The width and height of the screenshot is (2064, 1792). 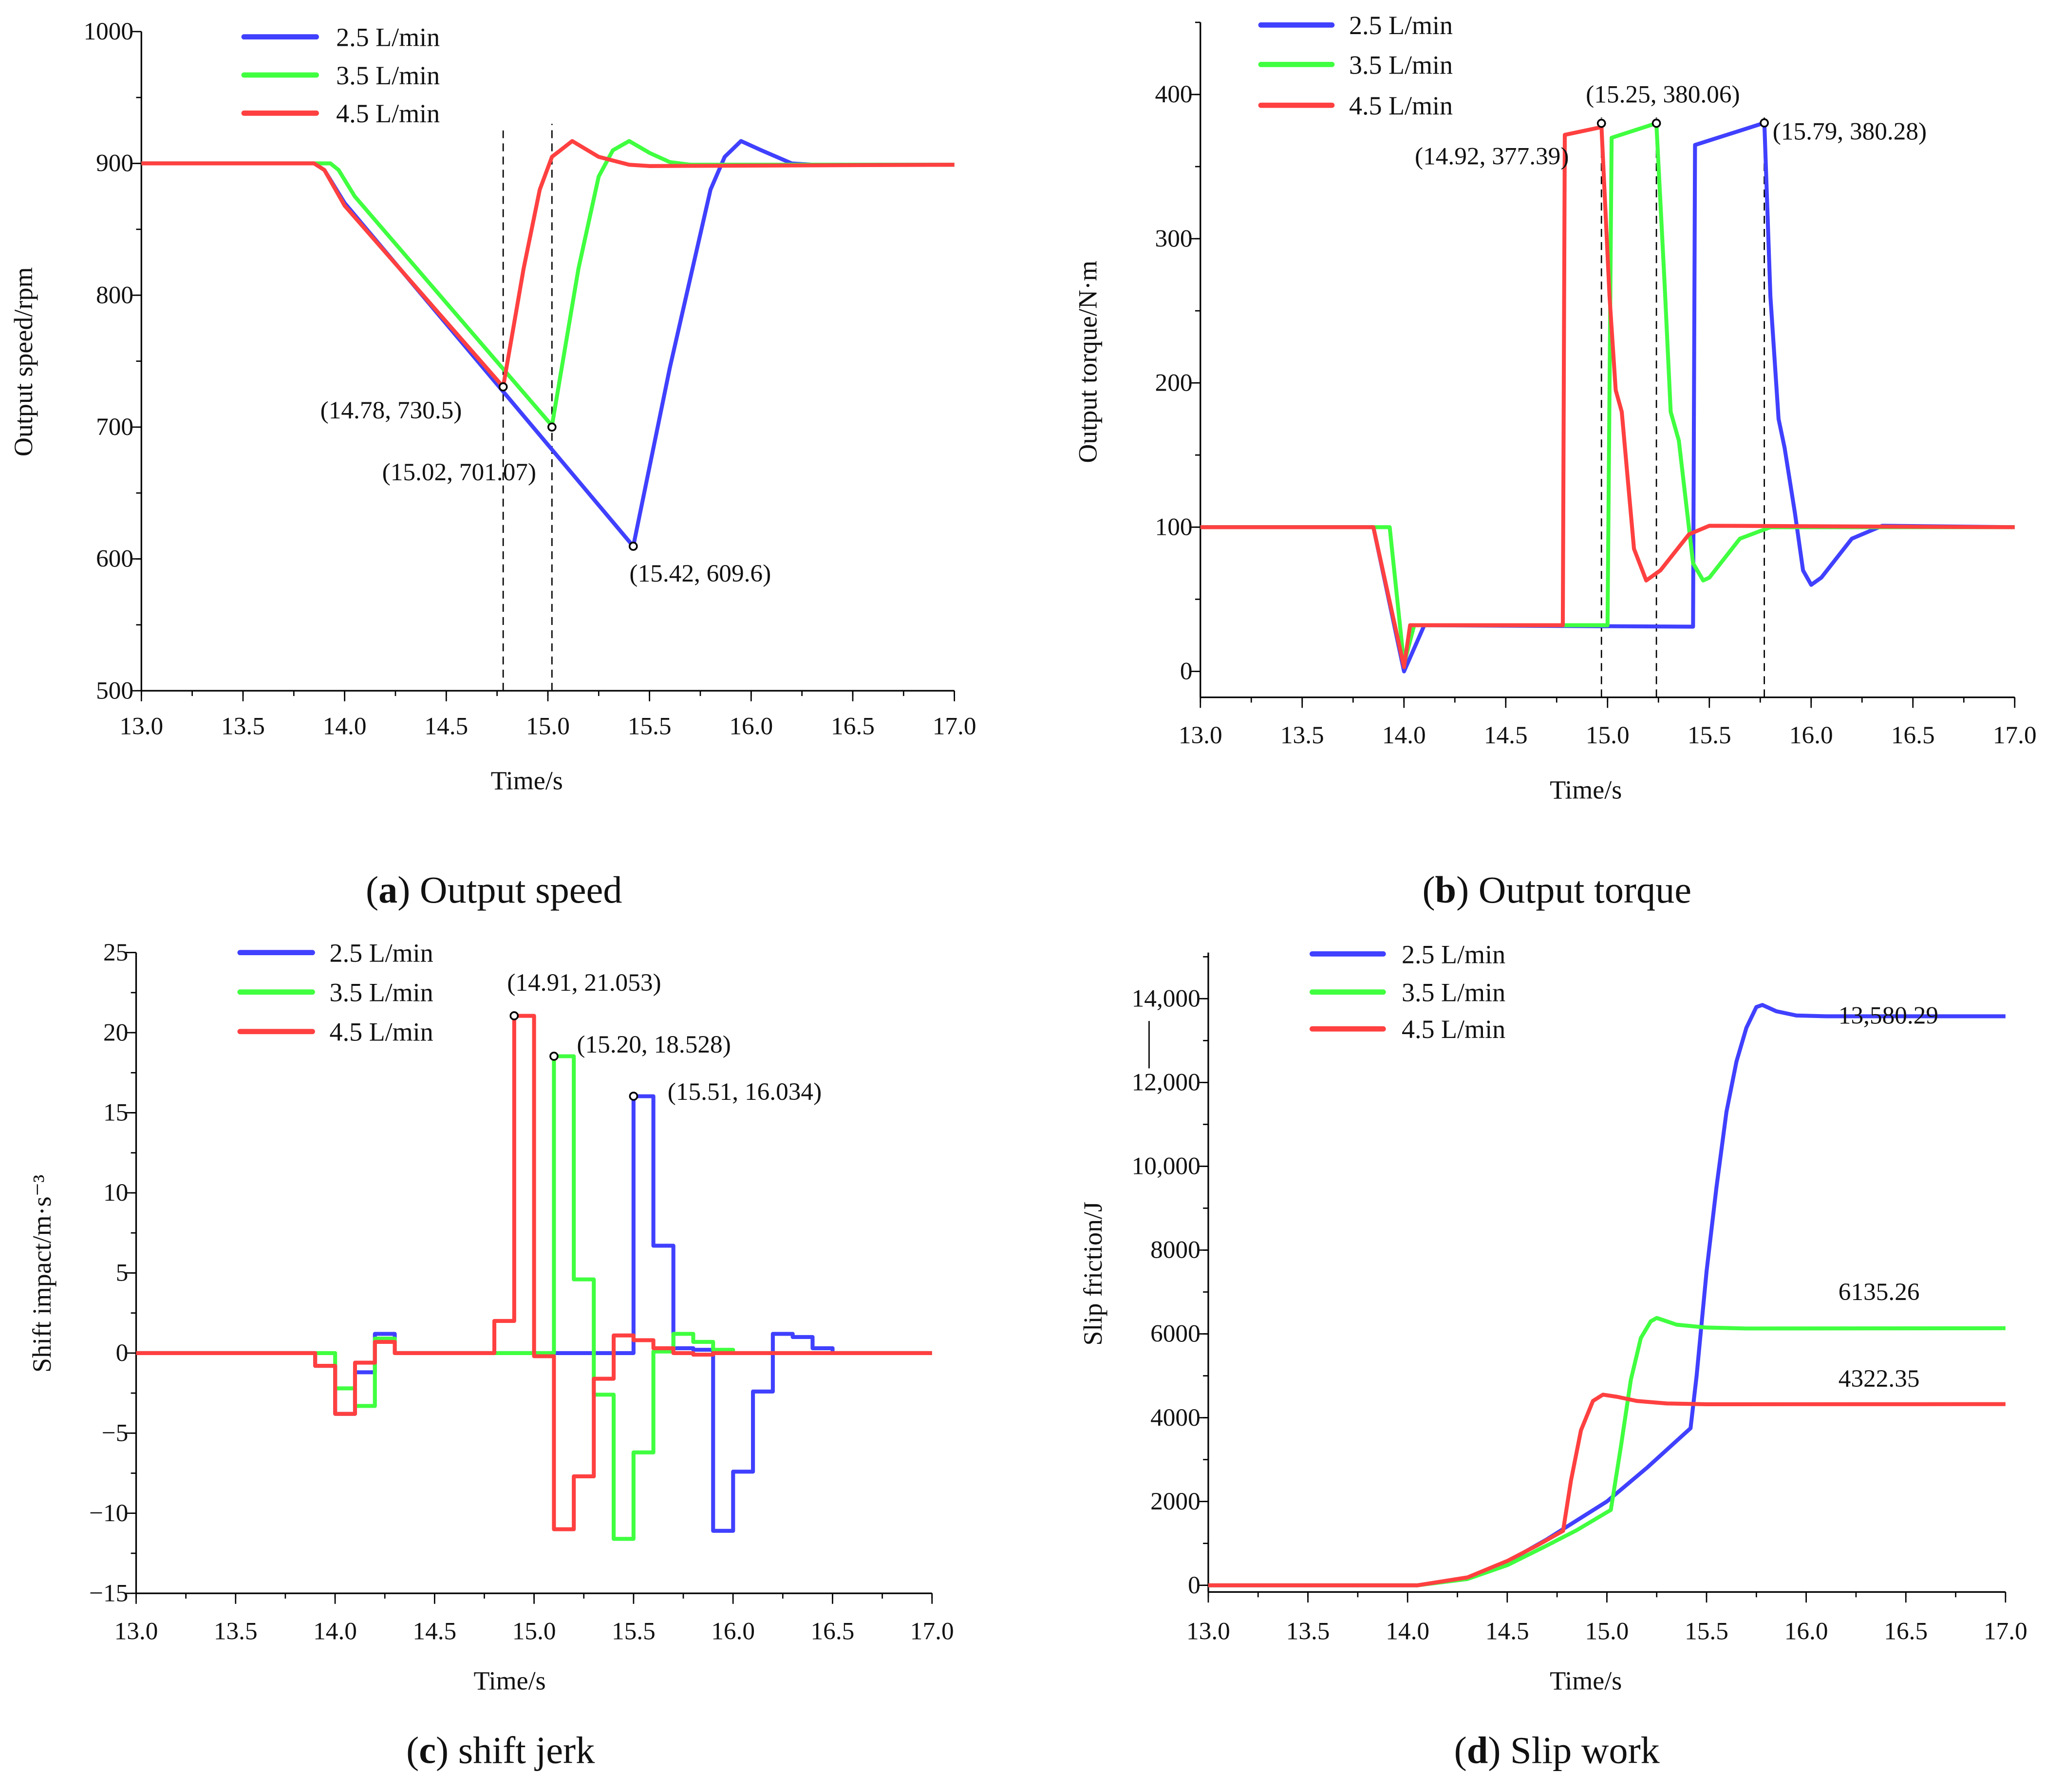 I want to click on y-tick-label: 6000, so click(x=1175, y=1334).